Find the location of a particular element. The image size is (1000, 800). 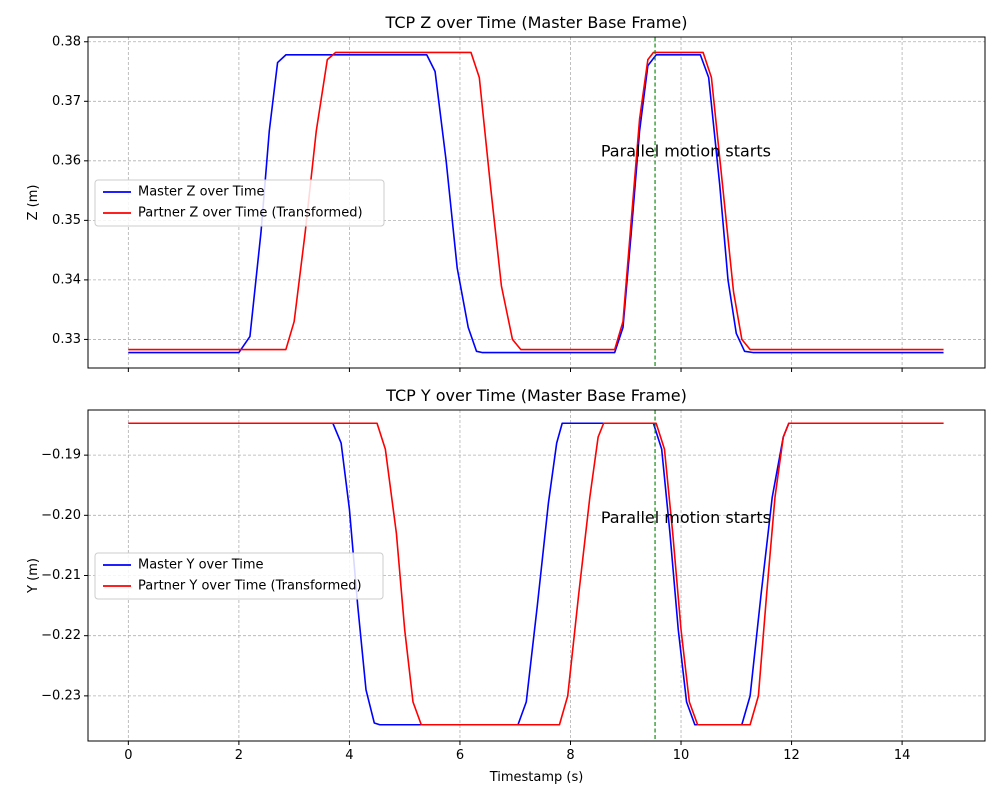

chart-0-legend-box is located at coordinates (239, 203).